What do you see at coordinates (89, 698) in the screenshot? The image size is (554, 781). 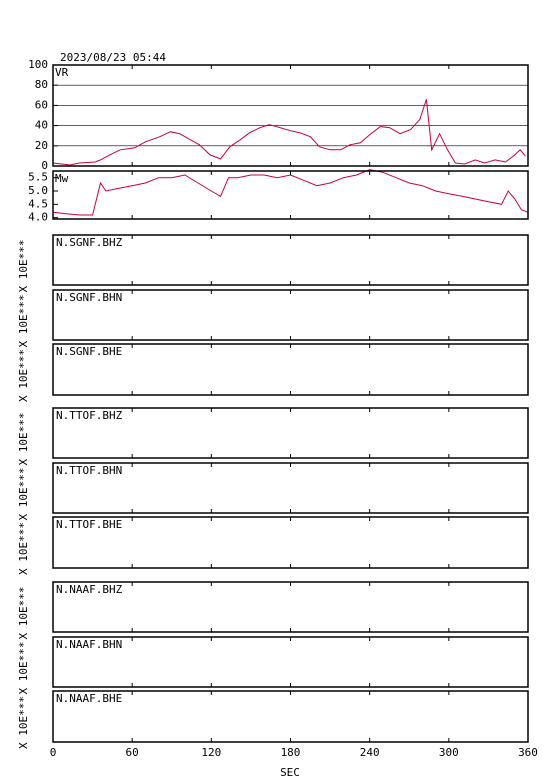 I see `panel-title: N.NAAF.BHE` at bounding box center [89, 698].